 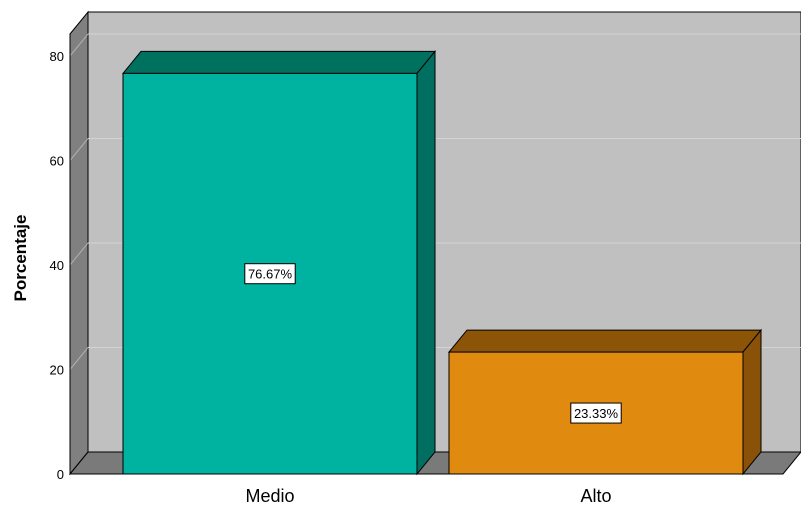 I want to click on chart-side-wall, so click(x=79, y=243).